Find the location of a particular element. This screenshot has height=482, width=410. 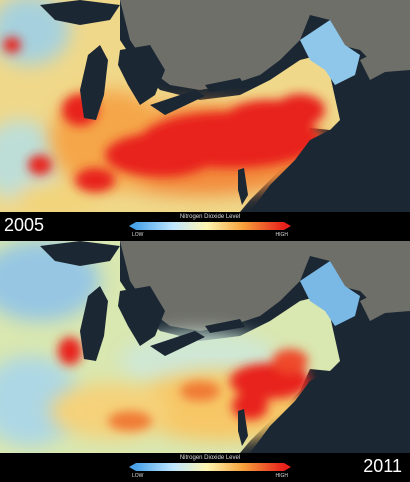

year-label: 2005 is located at coordinates (24, 225).